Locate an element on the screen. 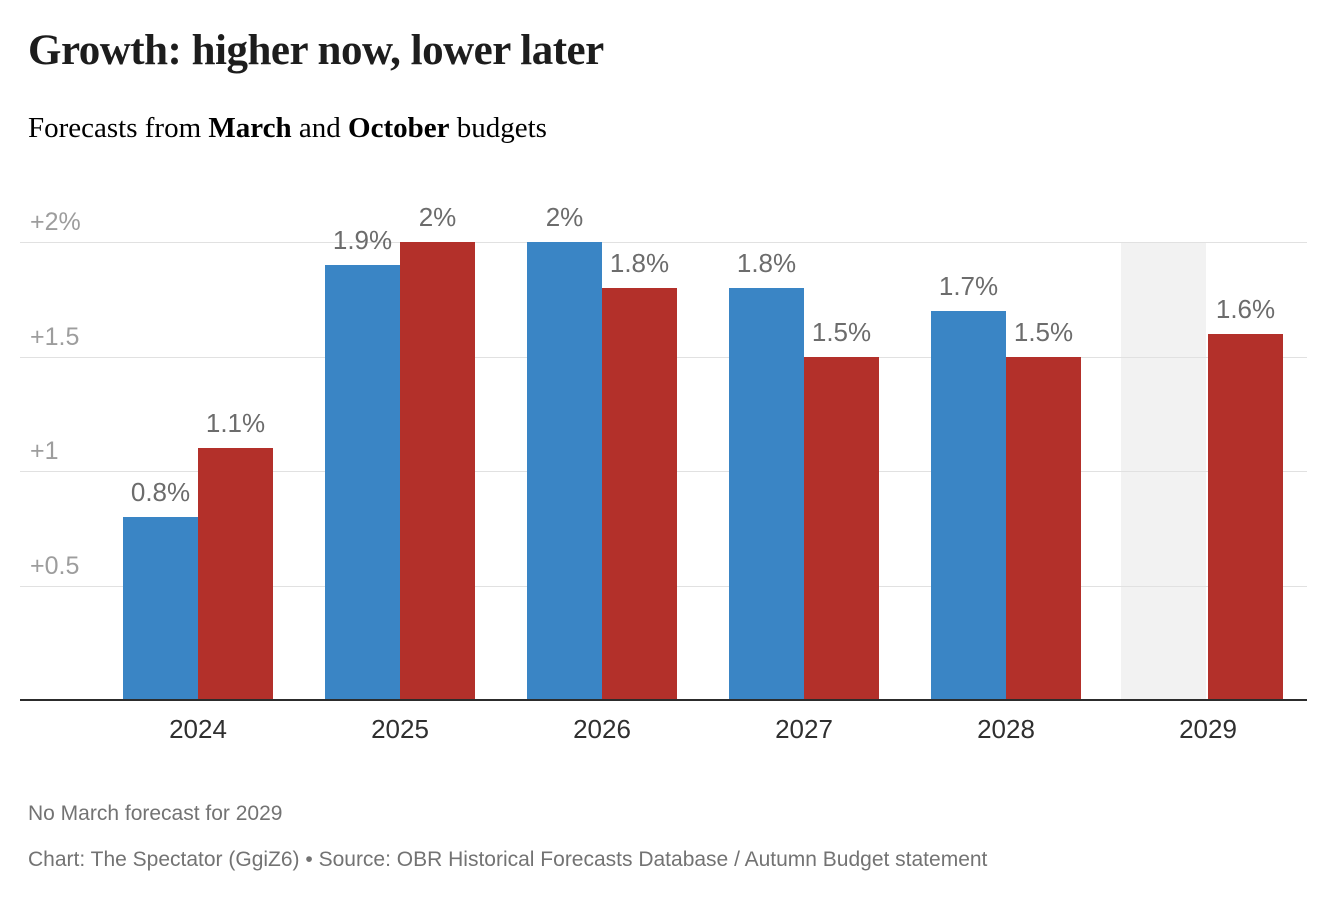 This screenshot has width=1344, height=898. y-tick-label: +0.5 is located at coordinates (55, 565).